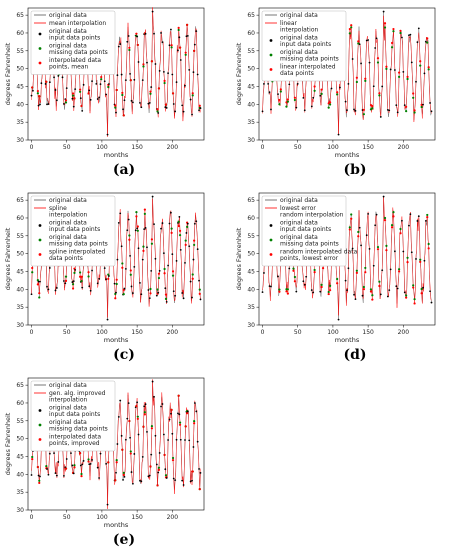 This screenshot has height=556, width=465. What do you see at coordinates (137, 147) in the screenshot?
I see `x-tick-label: 150` at bounding box center [137, 147].